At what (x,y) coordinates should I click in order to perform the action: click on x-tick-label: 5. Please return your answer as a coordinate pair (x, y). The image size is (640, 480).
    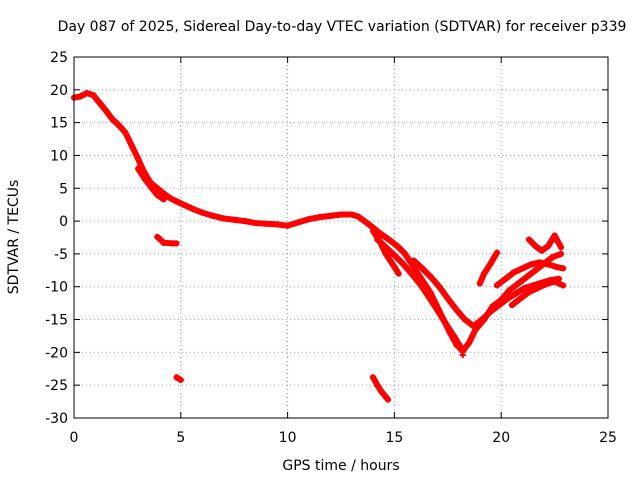
    Looking at the image, I should click on (180, 438).